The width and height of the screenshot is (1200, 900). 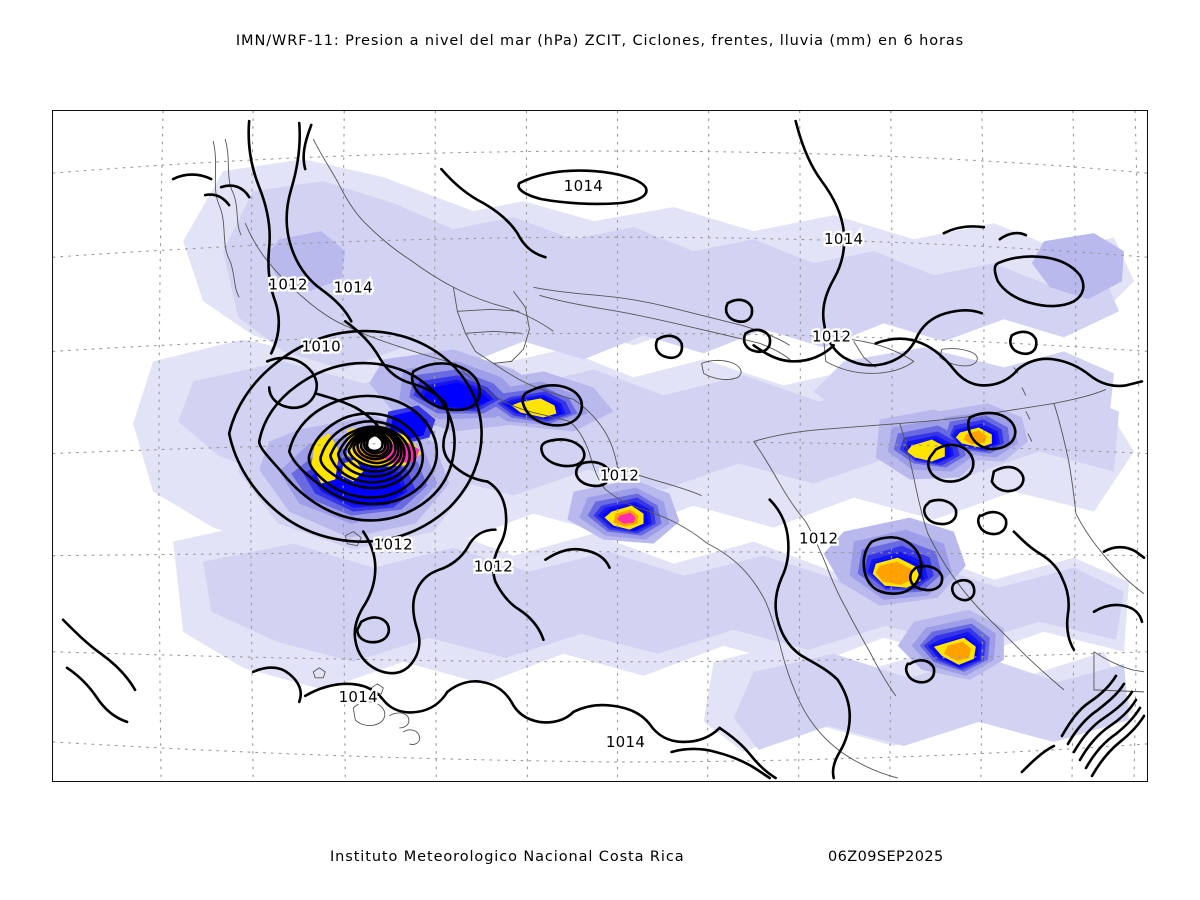 I want to click on coast-brazil-inner, so click(x=1119, y=662).